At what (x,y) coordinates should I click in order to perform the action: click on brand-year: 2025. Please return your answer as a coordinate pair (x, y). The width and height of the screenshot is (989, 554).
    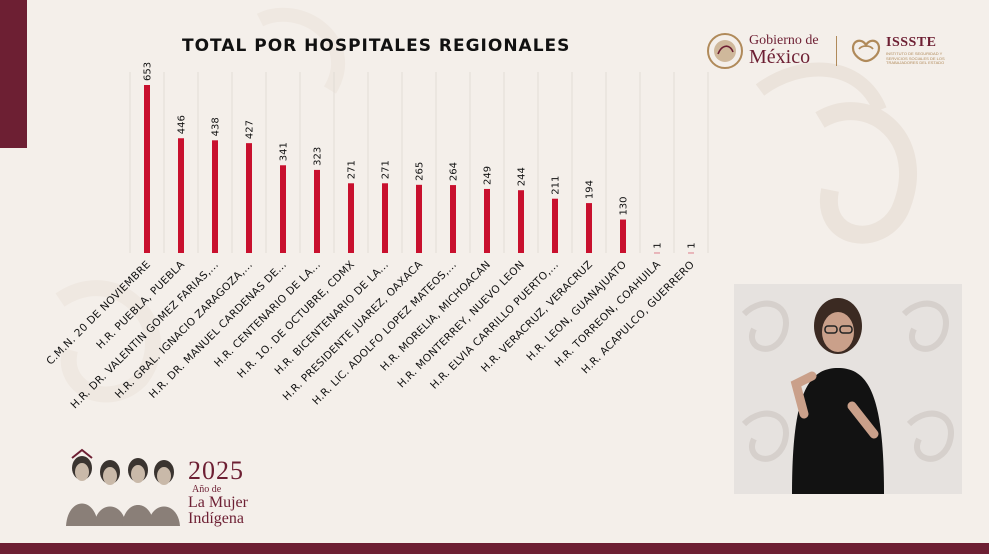
    Looking at the image, I should click on (216, 470).